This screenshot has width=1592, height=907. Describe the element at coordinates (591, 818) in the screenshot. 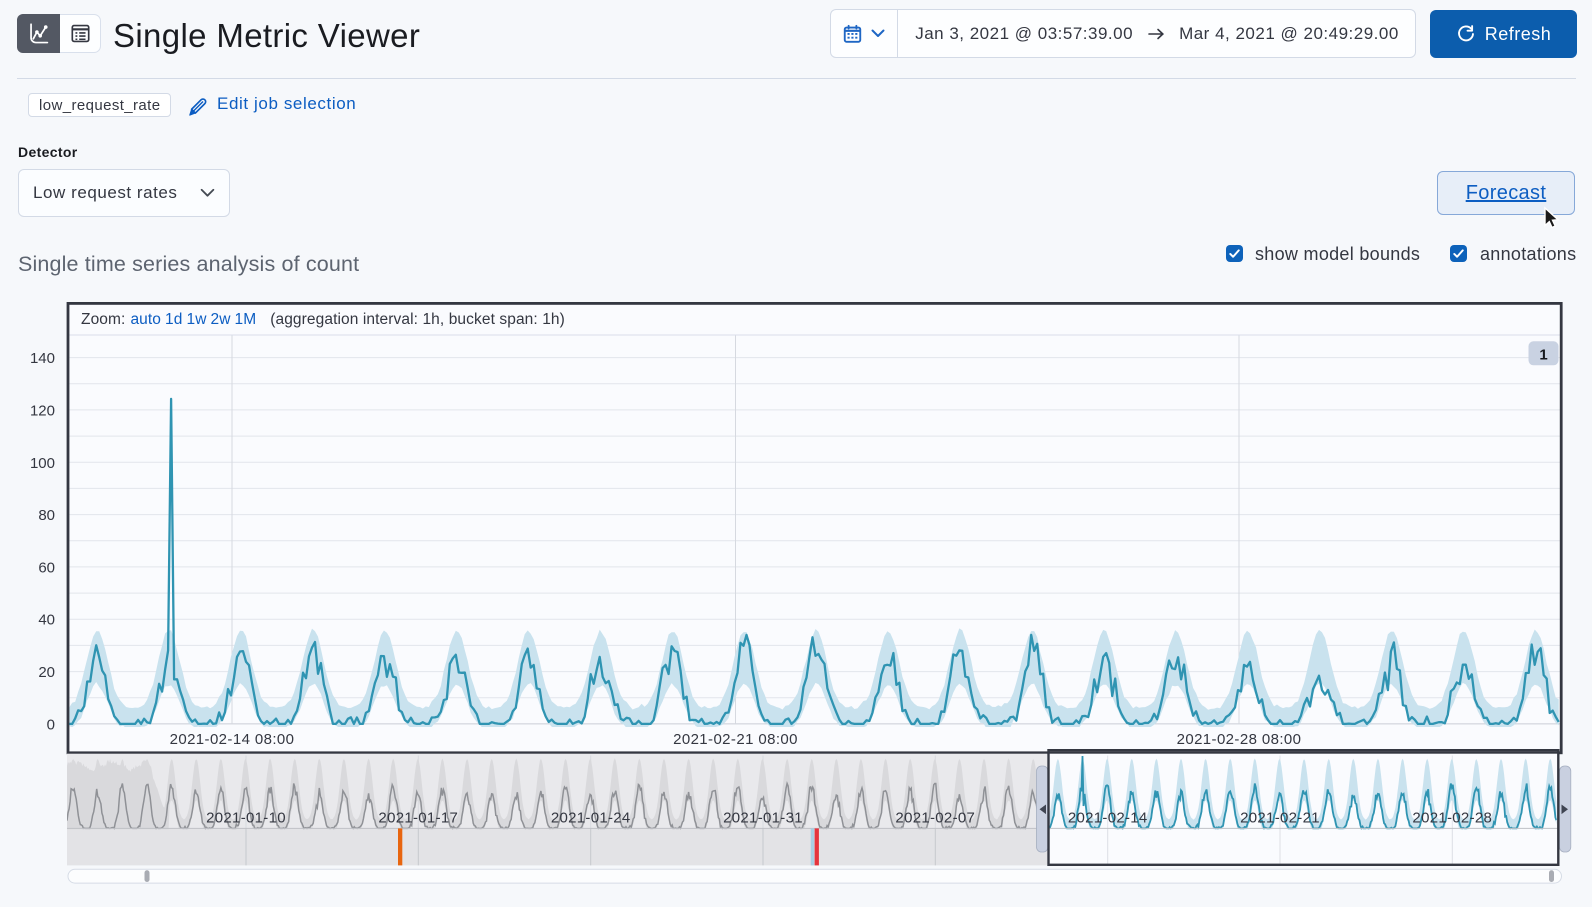

I see `svg-text: 2021-01-24` at that location.